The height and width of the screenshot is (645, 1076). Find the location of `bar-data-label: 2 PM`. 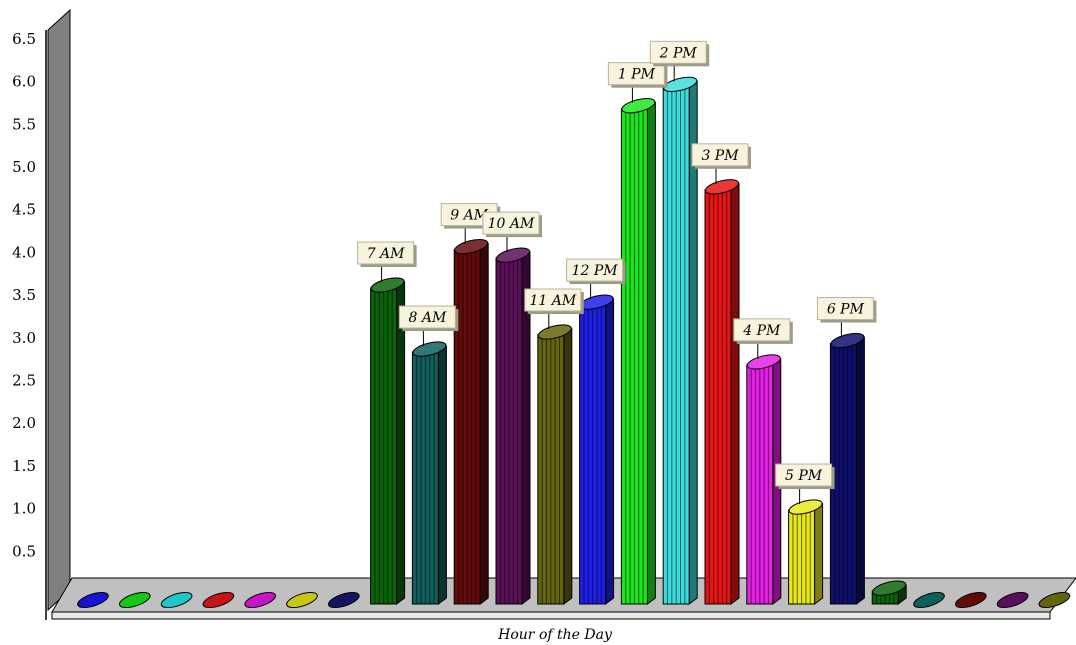

bar-data-label: 2 PM is located at coordinates (679, 61).